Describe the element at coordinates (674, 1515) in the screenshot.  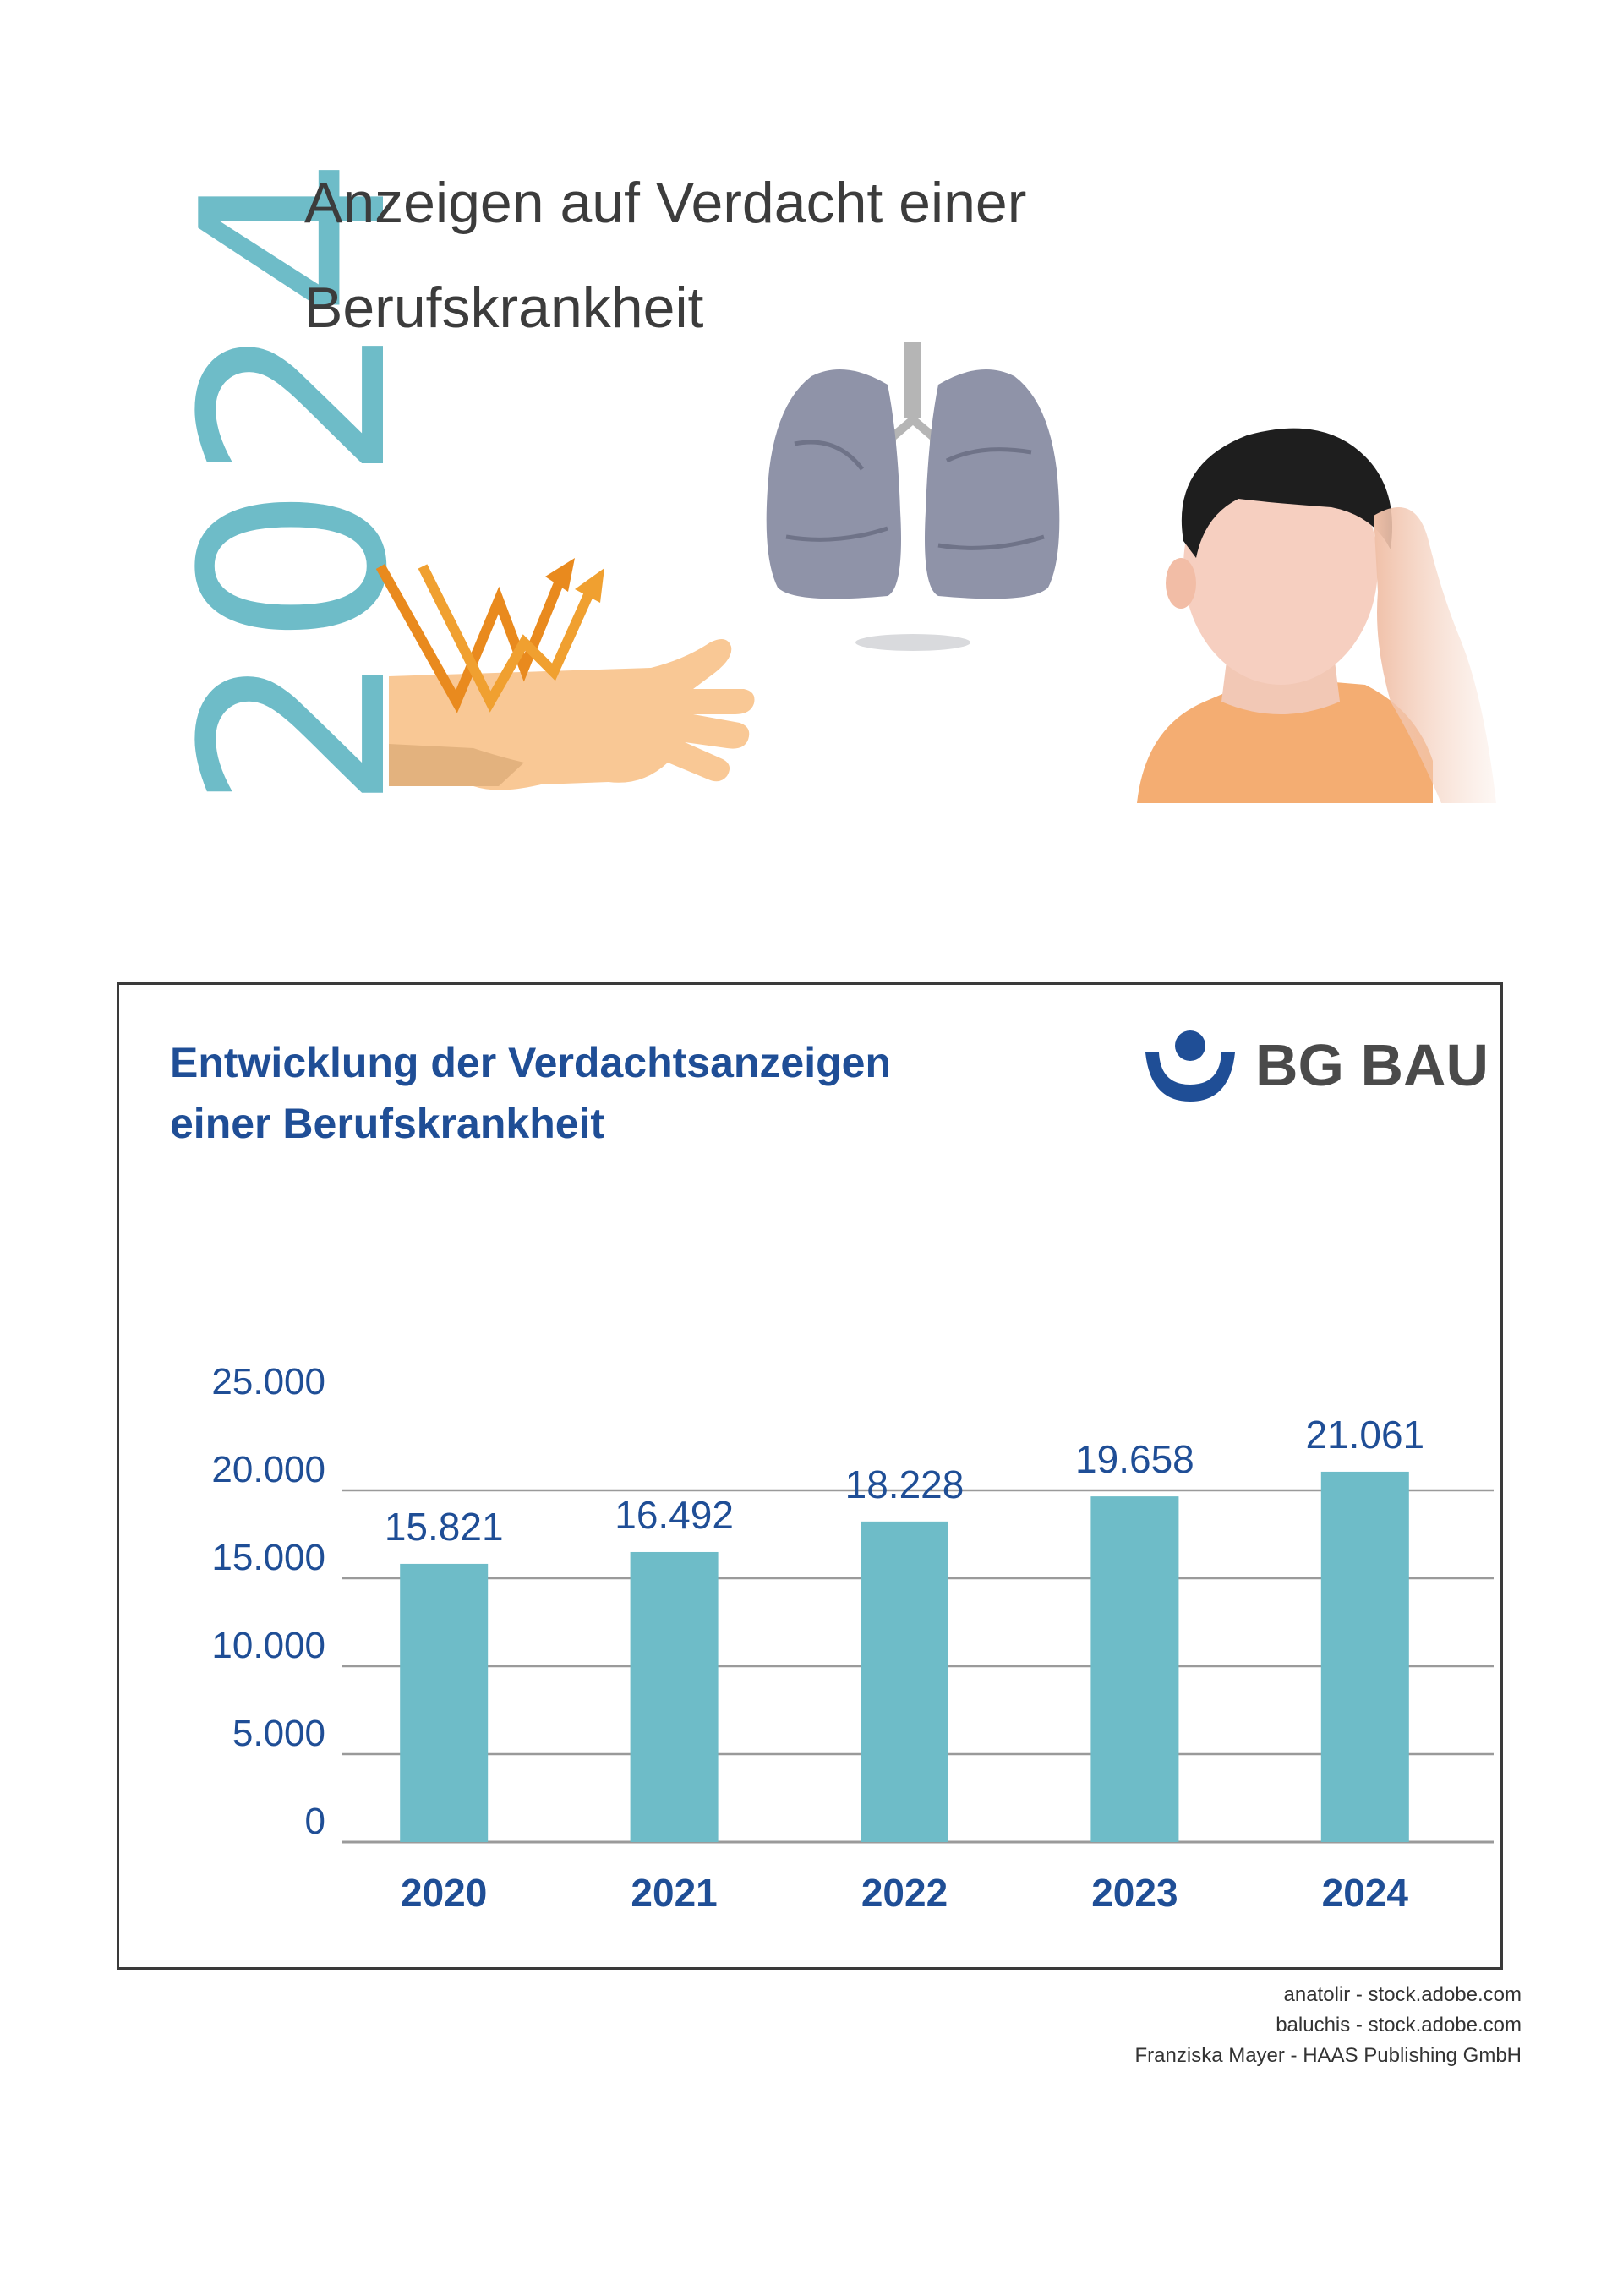
I see `data-label: 16.492` at that location.